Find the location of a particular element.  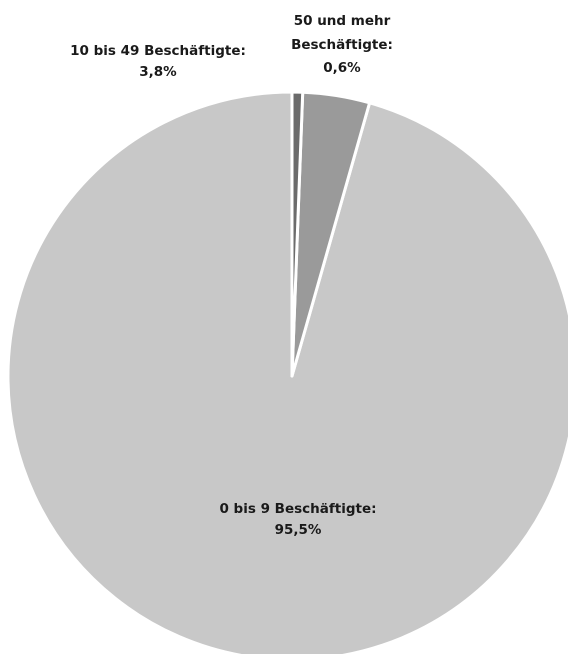

slice-label-small-firms: 0 bis 9 Beschäftigte: is located at coordinates (297, 509).